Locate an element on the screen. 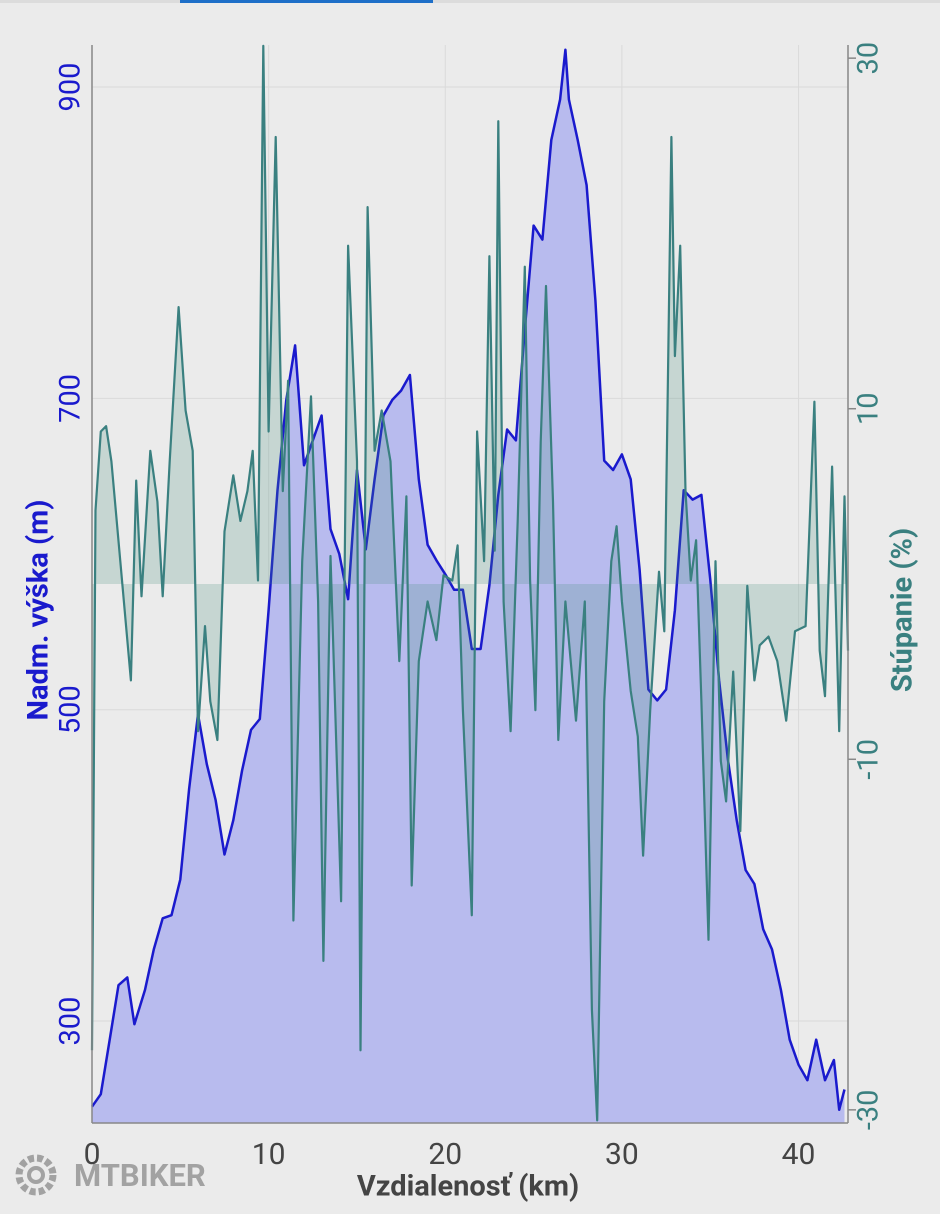 The height and width of the screenshot is (1214, 940). logo-icon-center is located at coordinates (36, 1175).